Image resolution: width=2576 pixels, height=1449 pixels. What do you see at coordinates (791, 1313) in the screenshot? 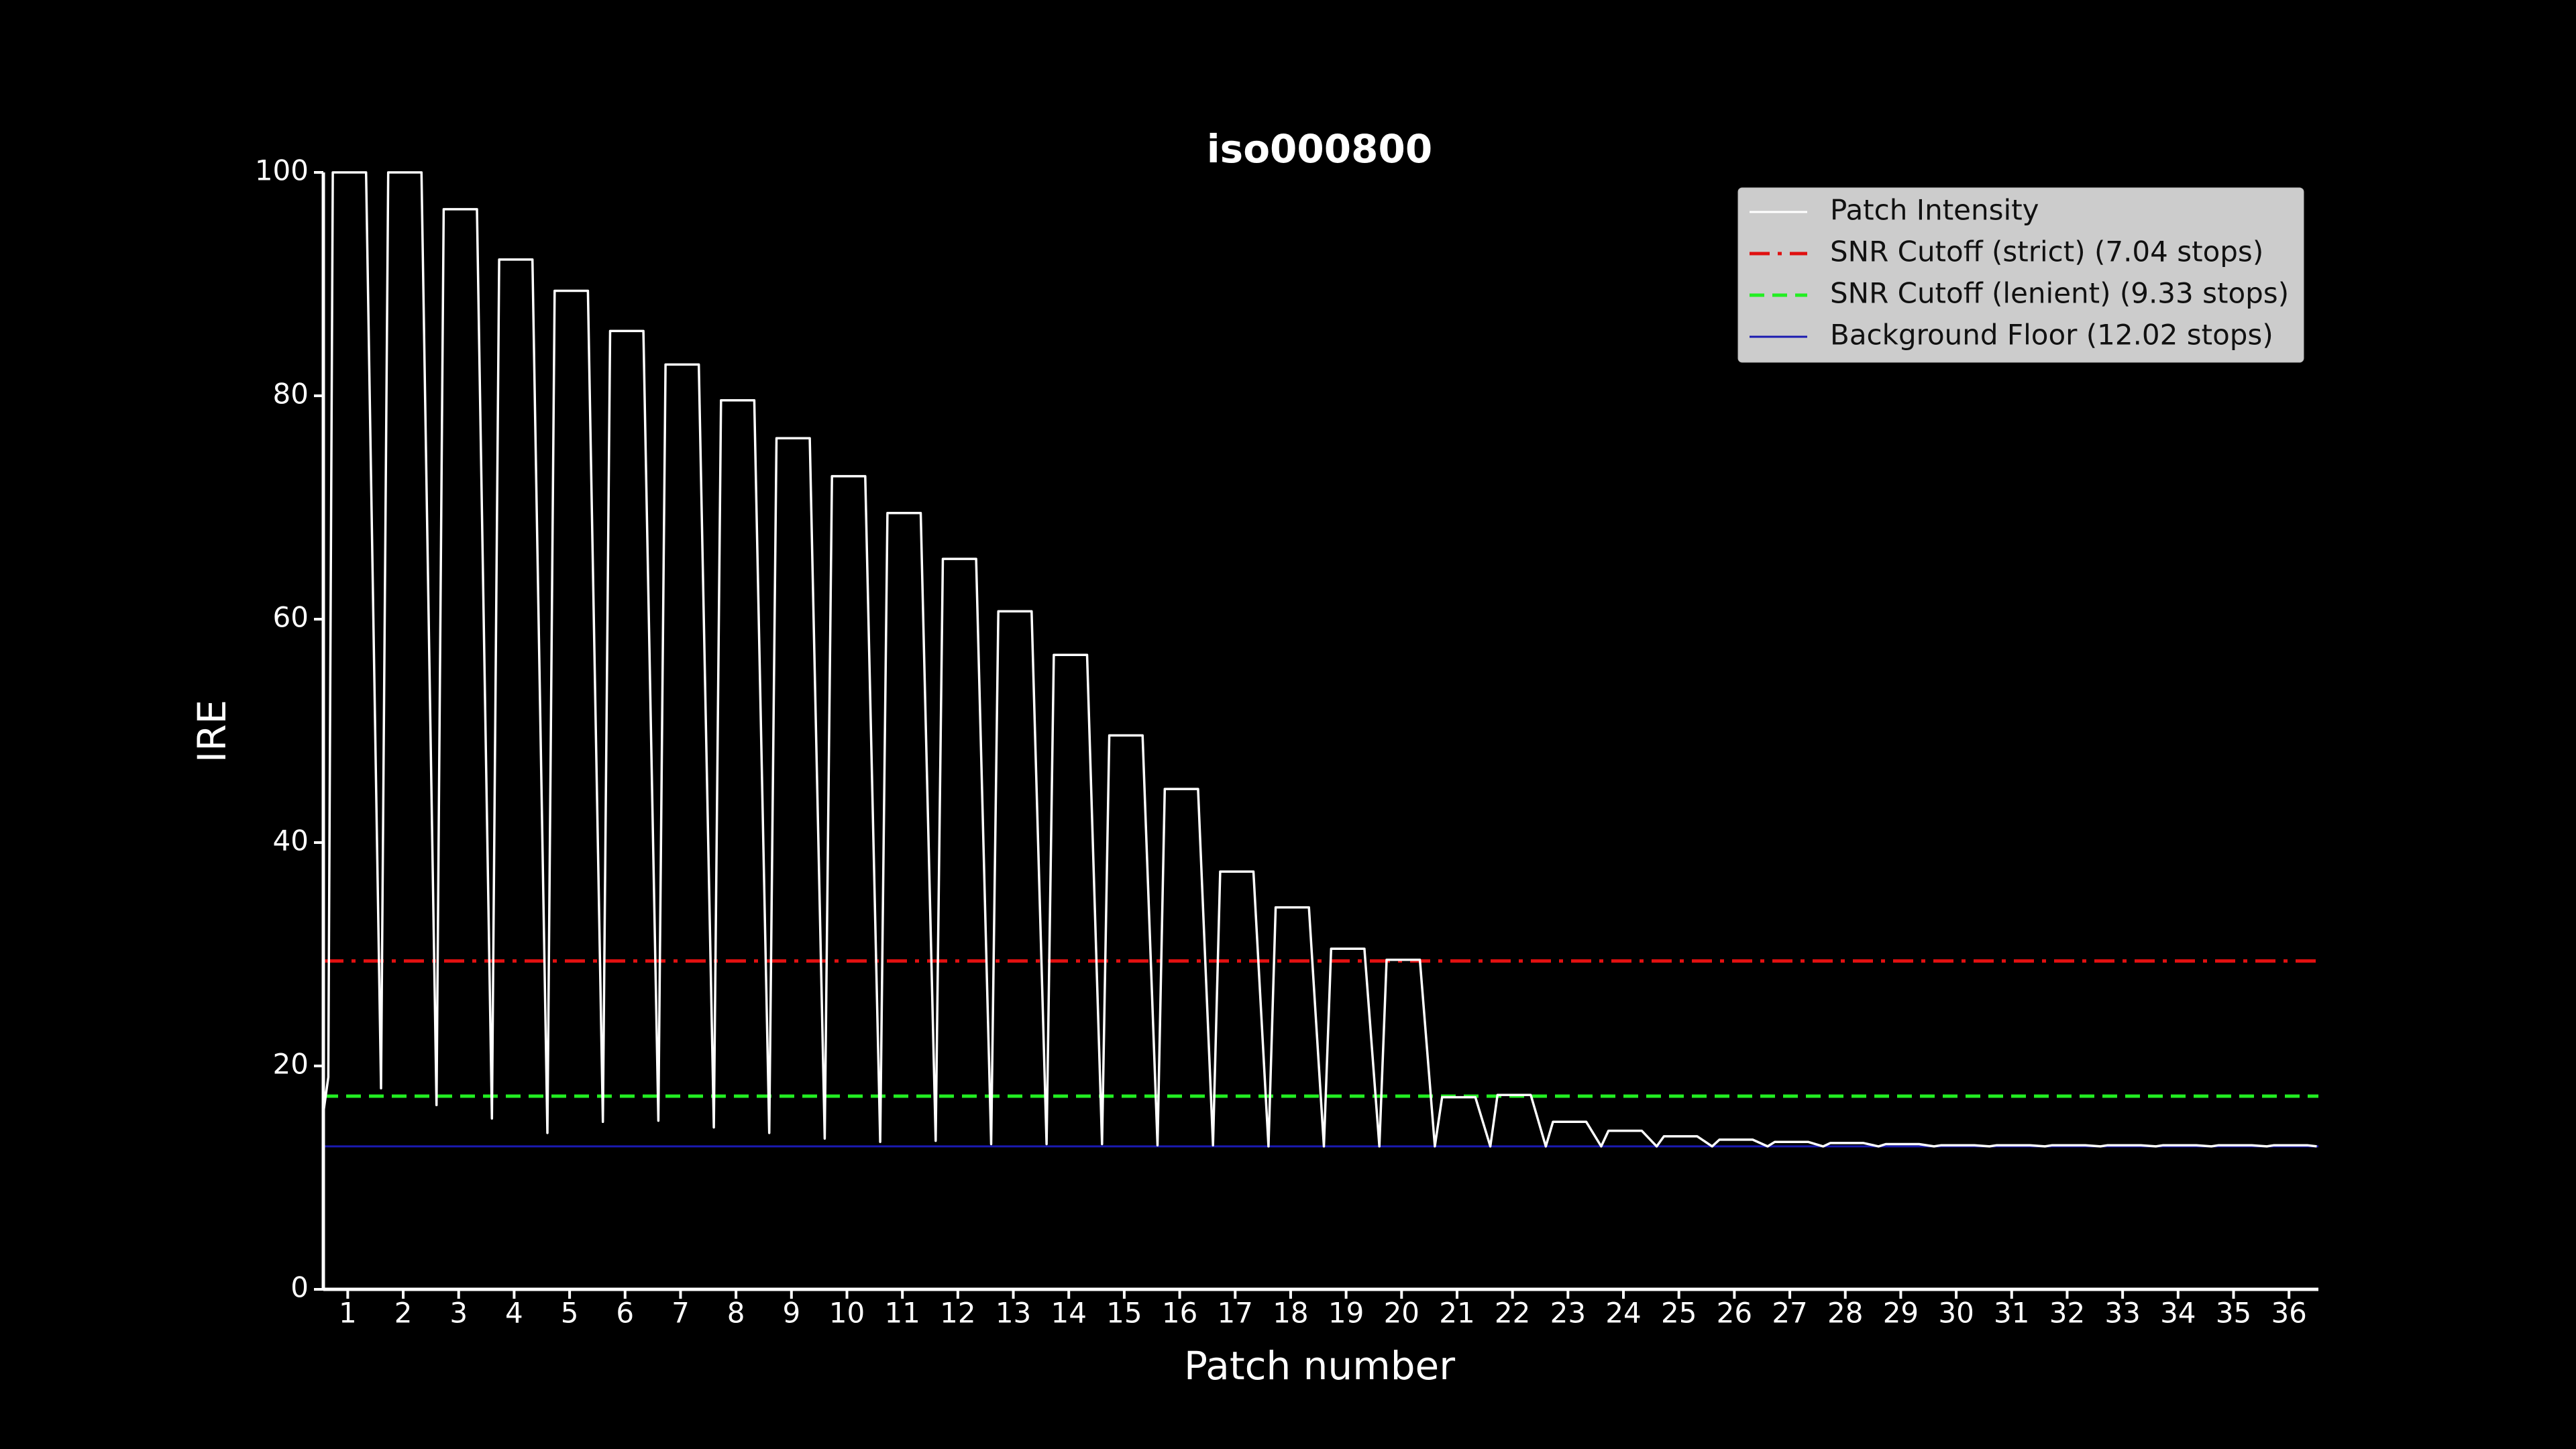
I see `x-tick-label: 9` at bounding box center [791, 1313].